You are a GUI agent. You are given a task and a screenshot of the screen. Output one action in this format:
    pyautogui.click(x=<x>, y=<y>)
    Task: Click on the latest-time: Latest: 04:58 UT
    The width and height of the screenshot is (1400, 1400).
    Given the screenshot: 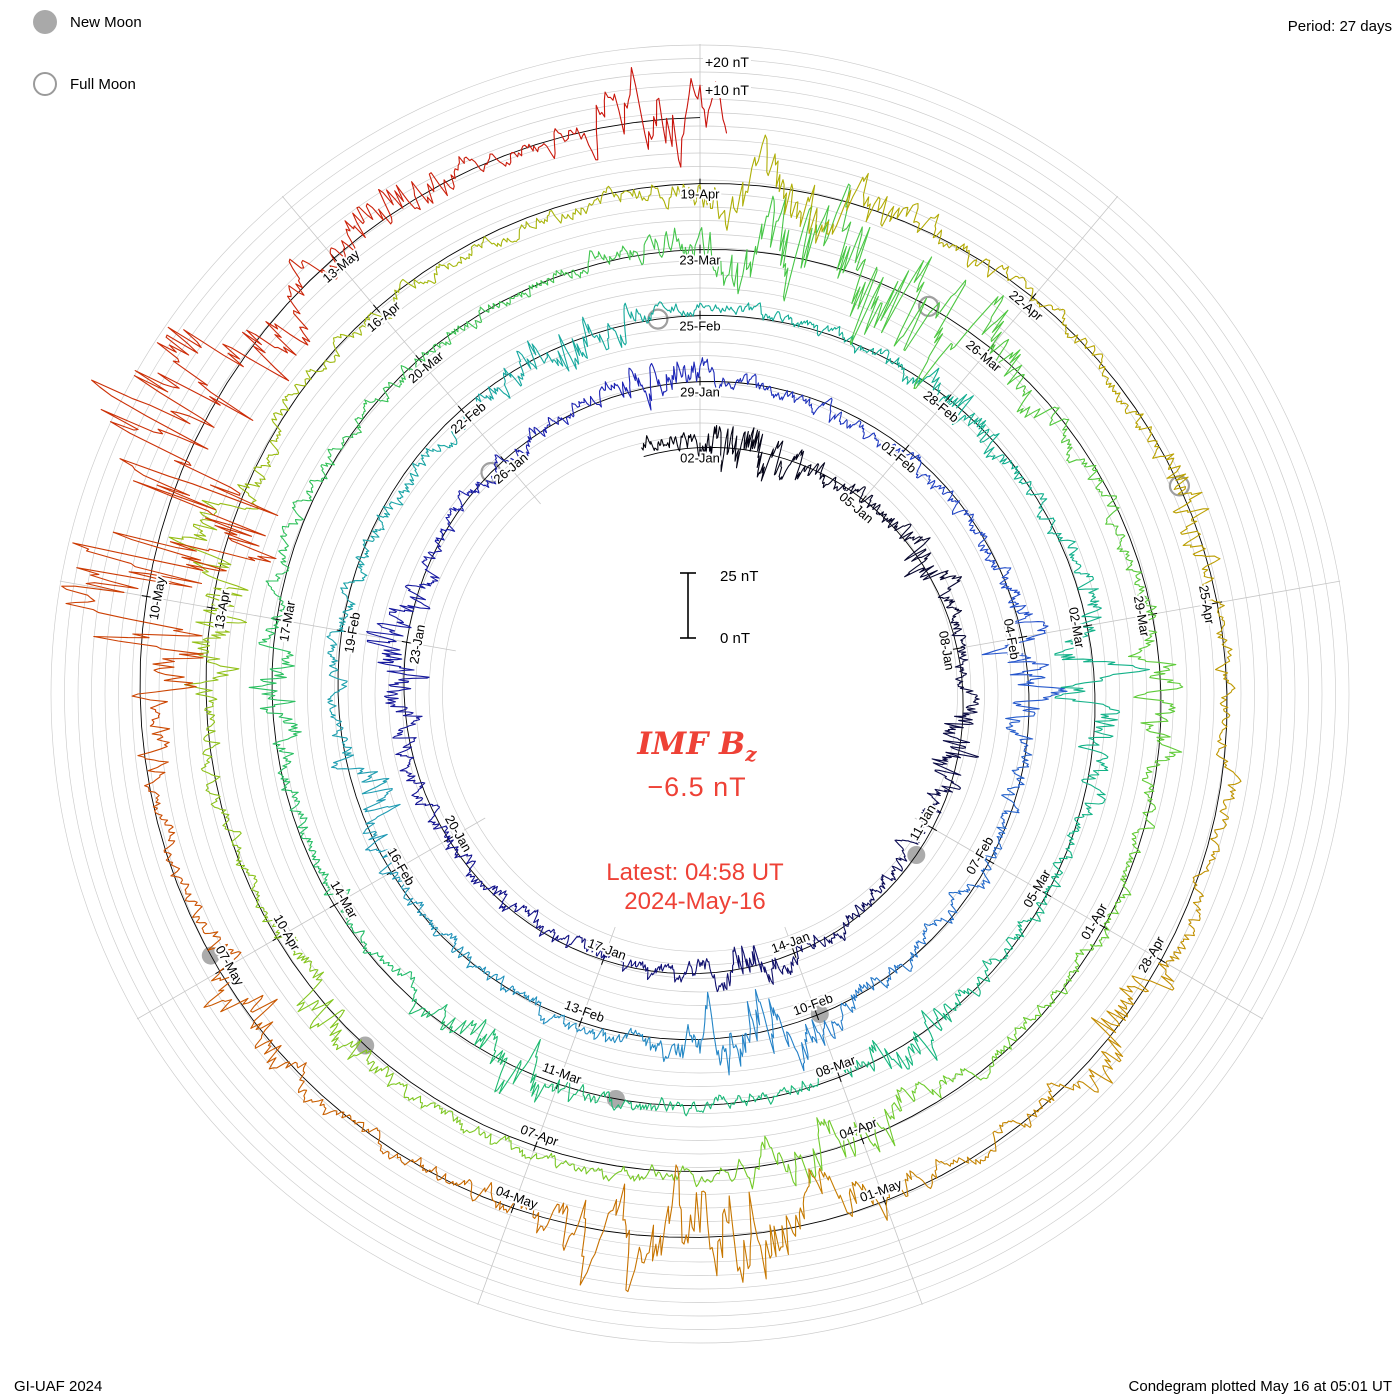 What is the action you would take?
    pyautogui.click(x=695, y=872)
    